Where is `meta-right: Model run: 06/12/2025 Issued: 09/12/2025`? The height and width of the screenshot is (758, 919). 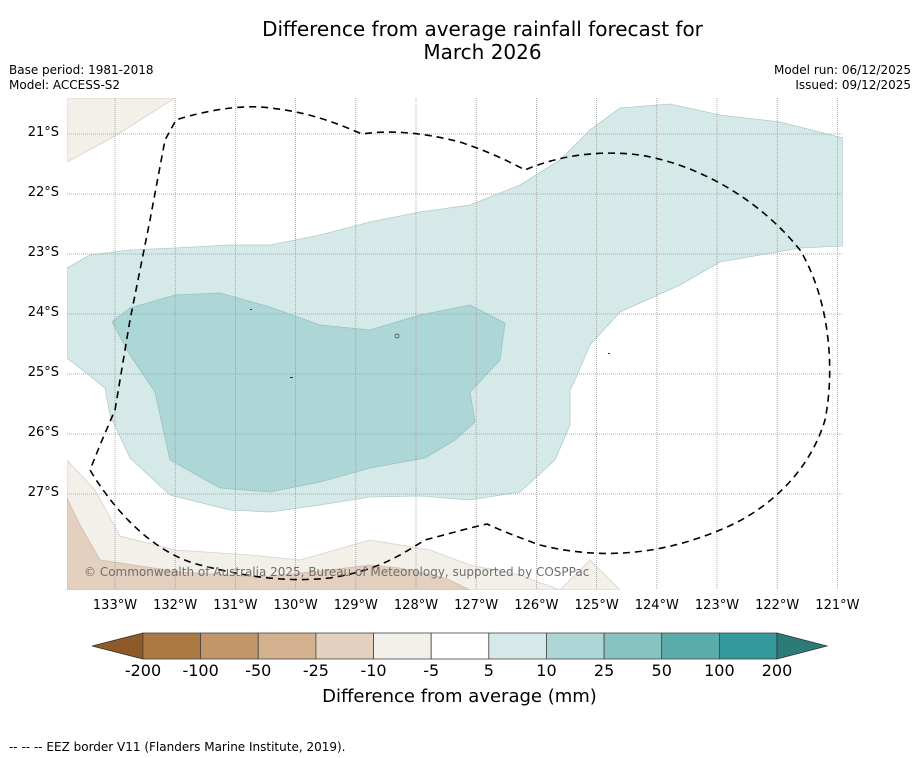 meta-right: Model run: 06/12/2025 Issued: 09/12/2025 is located at coordinates (842, 78).